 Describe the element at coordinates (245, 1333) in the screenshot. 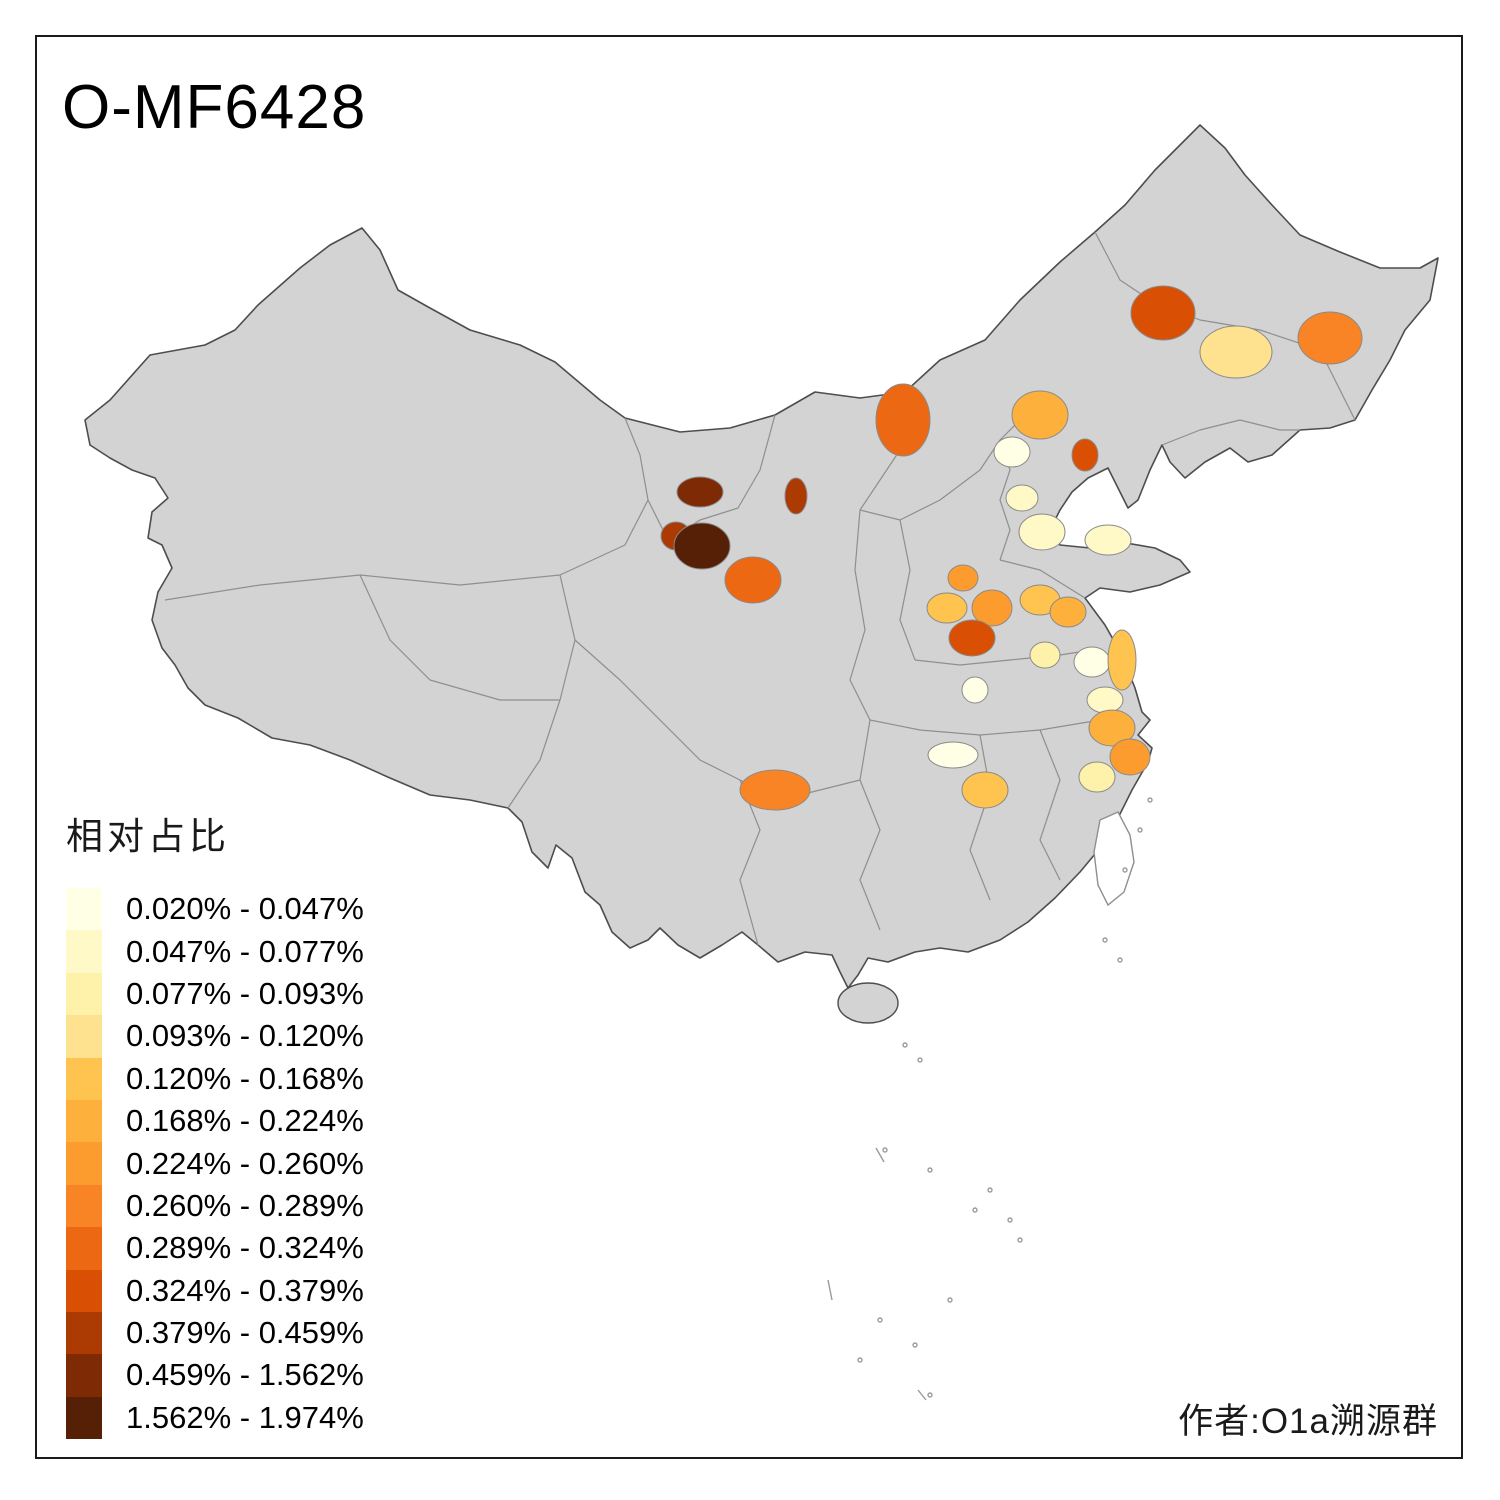

I see `legend-label: 0.379% - 0.459%` at that location.